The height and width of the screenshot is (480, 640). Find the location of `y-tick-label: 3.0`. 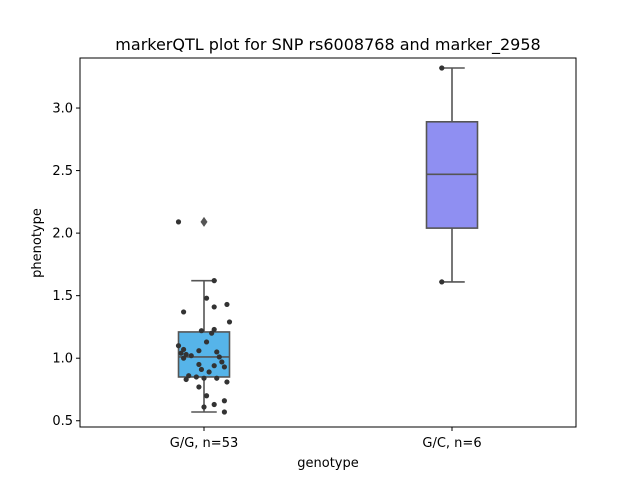

y-tick-label: 3.0 is located at coordinates (62, 109).